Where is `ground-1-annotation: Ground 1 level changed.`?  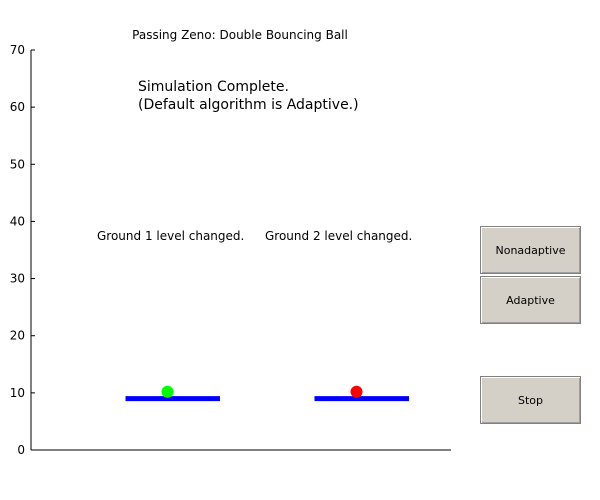 ground-1-annotation: Ground 1 level changed. is located at coordinates (171, 236).